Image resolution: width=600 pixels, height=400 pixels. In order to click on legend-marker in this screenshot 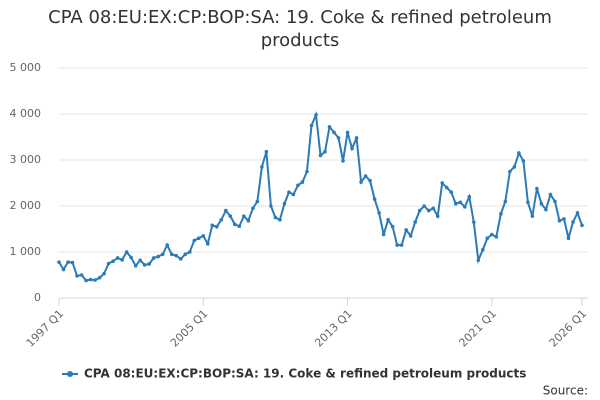, I will do `click(70, 374)`.